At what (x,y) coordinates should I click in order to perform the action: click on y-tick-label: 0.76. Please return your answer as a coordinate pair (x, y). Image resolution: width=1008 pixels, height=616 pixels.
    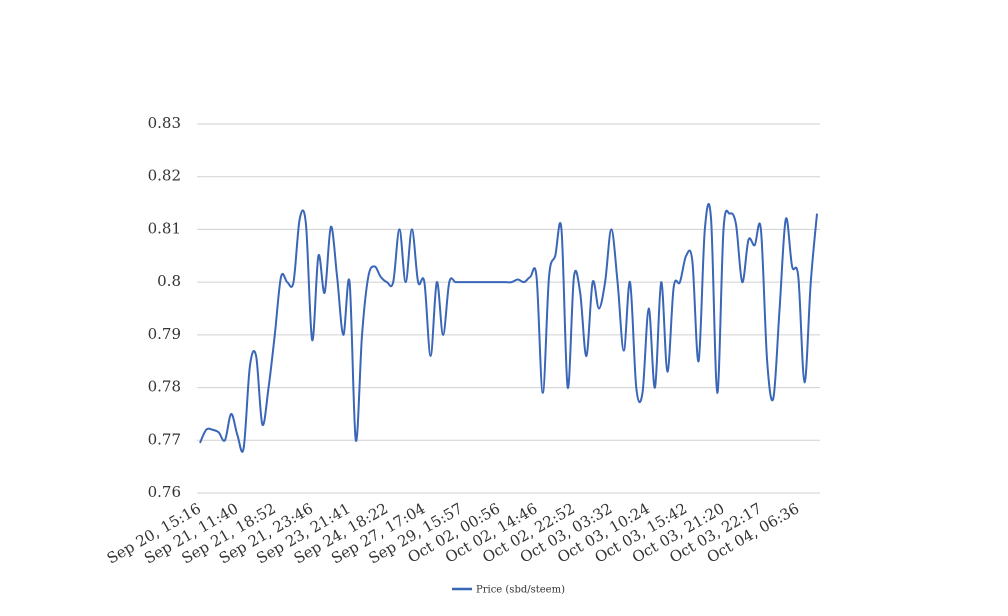
    Looking at the image, I should click on (164, 492).